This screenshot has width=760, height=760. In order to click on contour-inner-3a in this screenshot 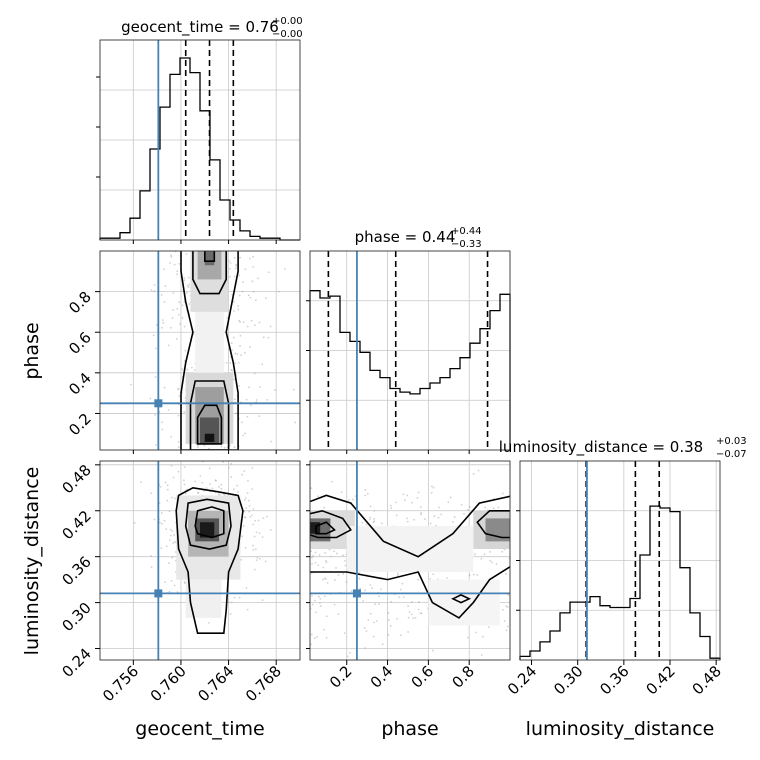, I will do `click(325, 528)`.